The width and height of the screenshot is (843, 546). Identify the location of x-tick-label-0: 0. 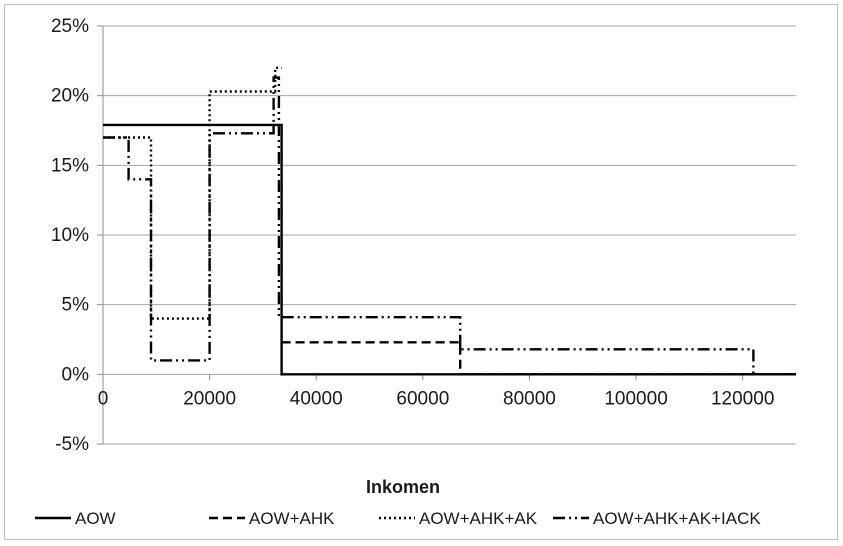
(103, 398).